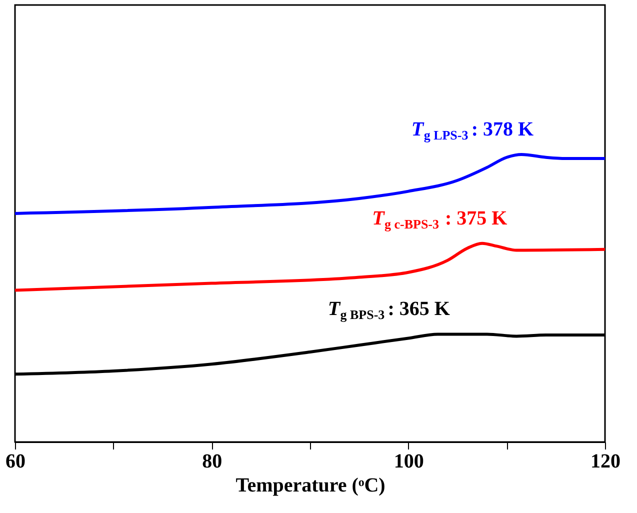 Image resolution: width=637 pixels, height=513 pixels. What do you see at coordinates (605, 461) in the screenshot?
I see `x-tick-label: 120` at bounding box center [605, 461].